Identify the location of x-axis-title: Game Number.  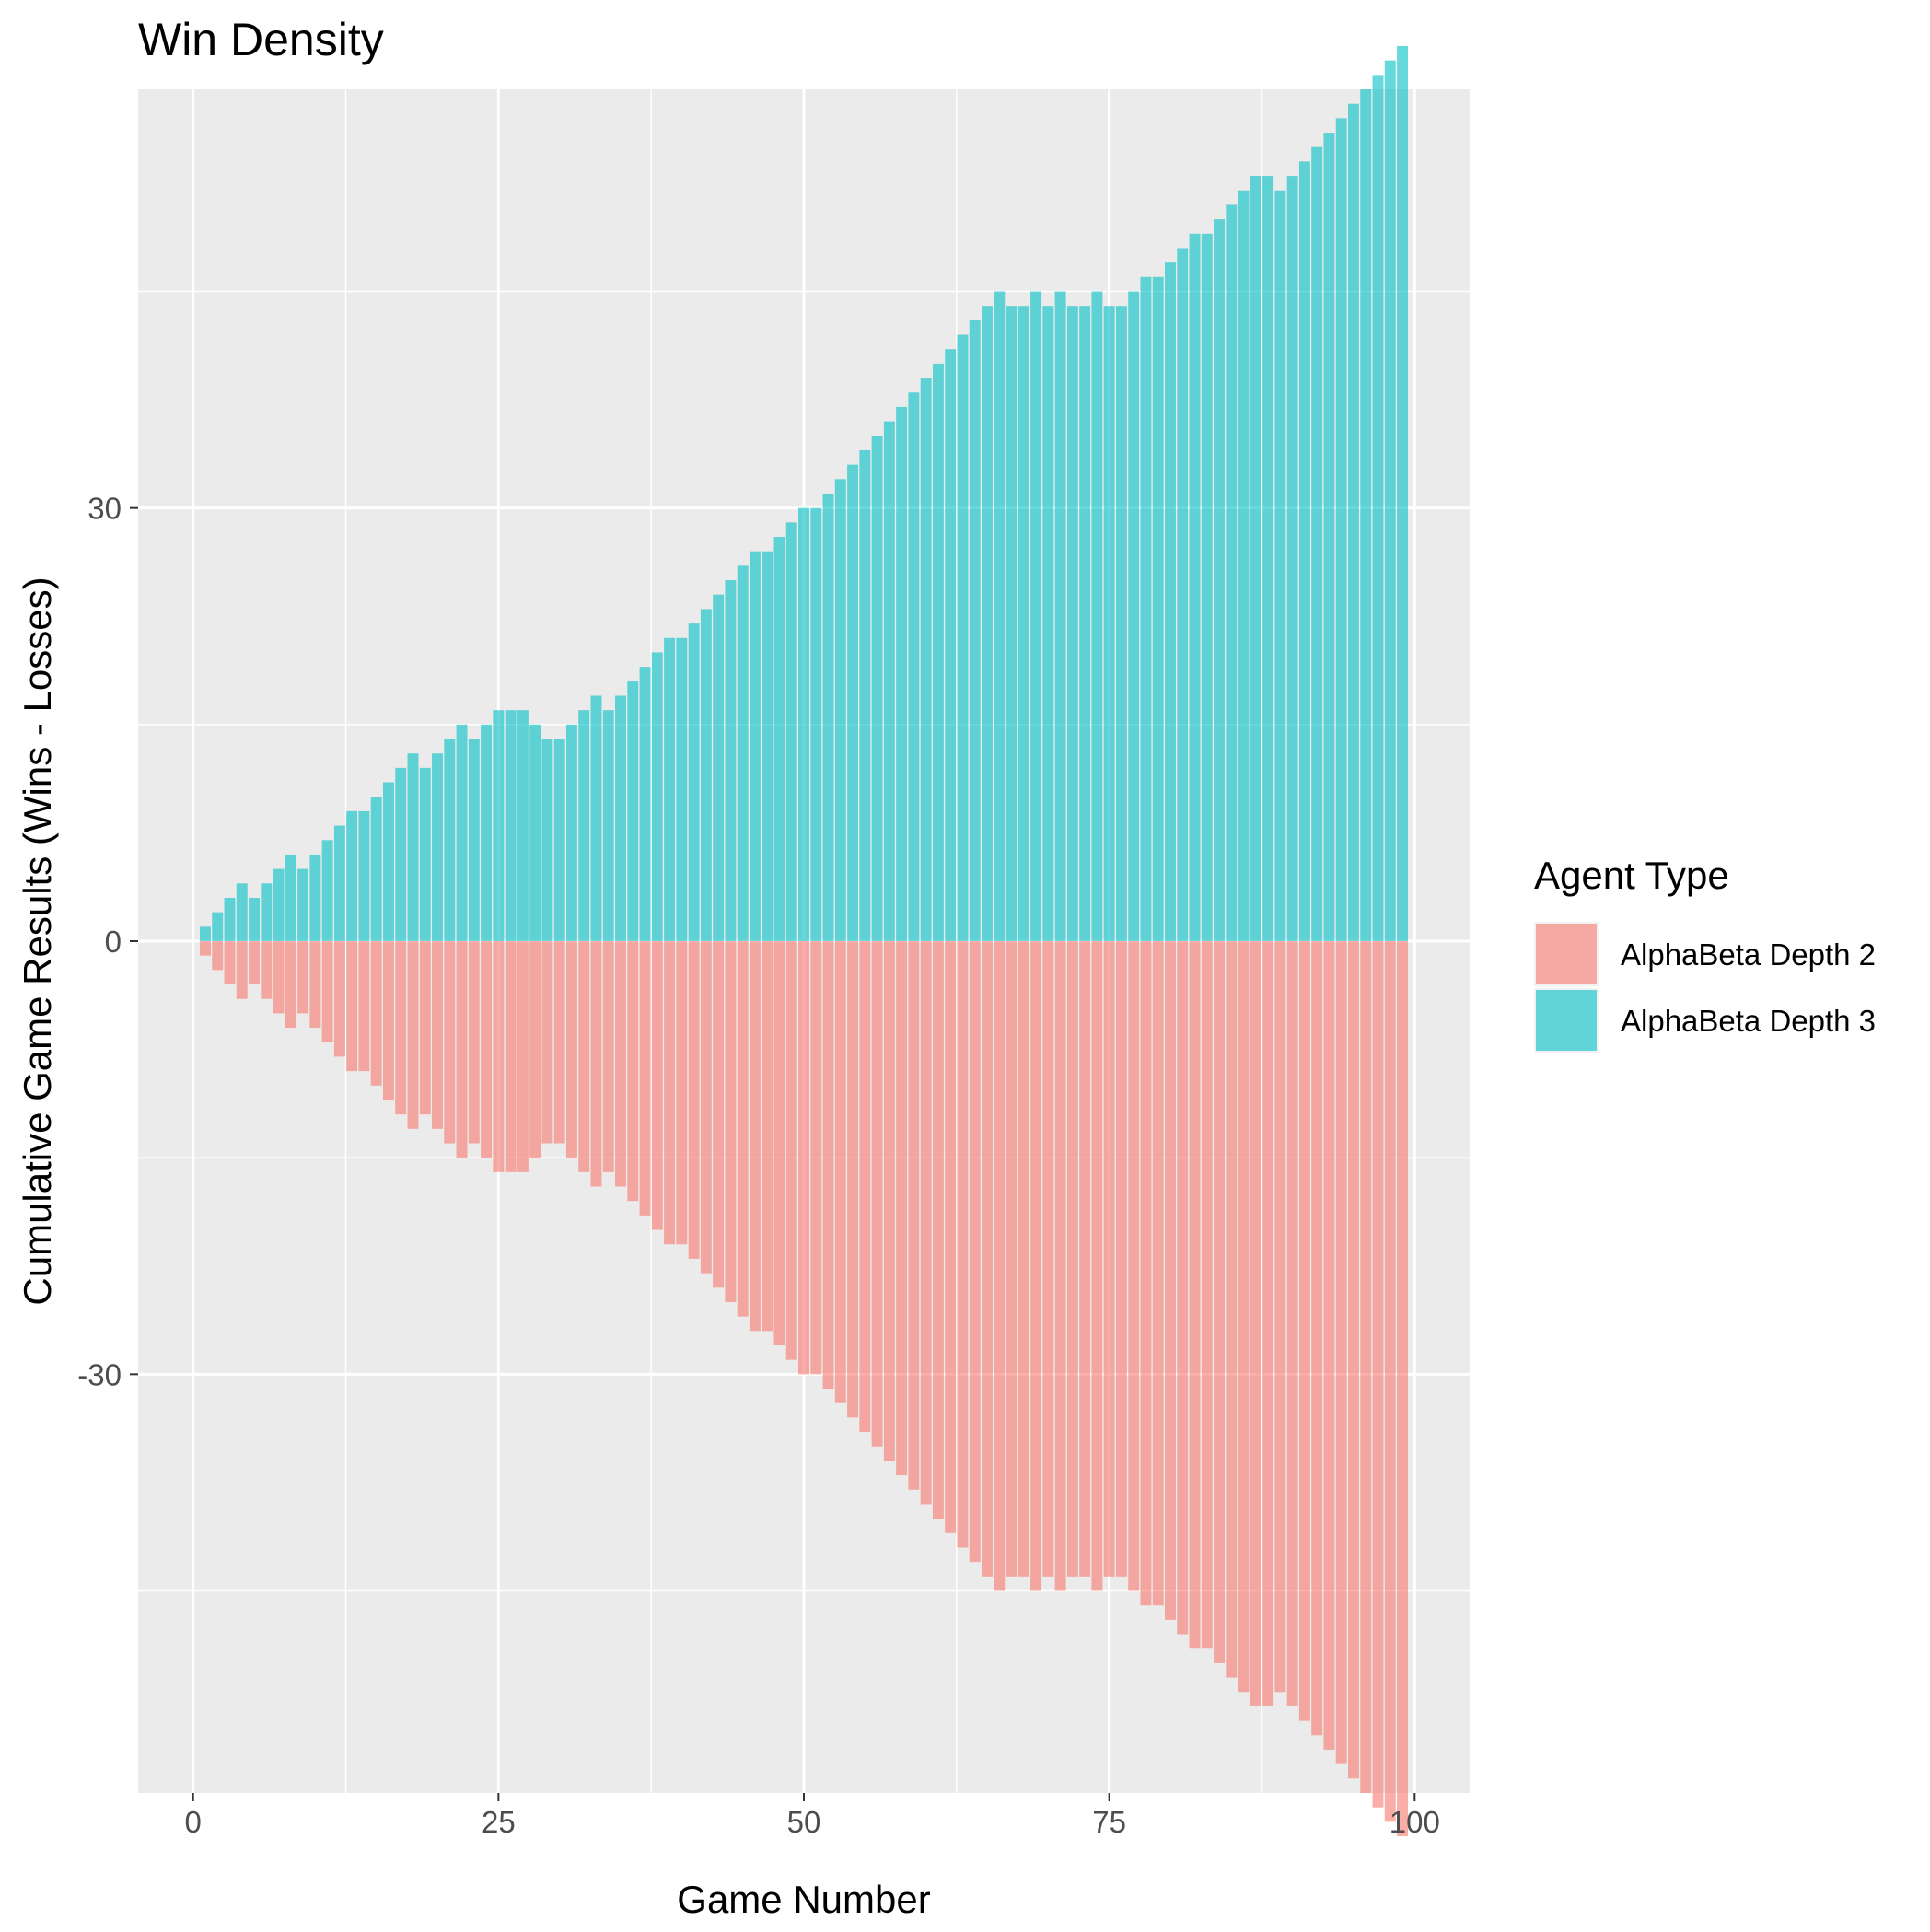
(803, 1900).